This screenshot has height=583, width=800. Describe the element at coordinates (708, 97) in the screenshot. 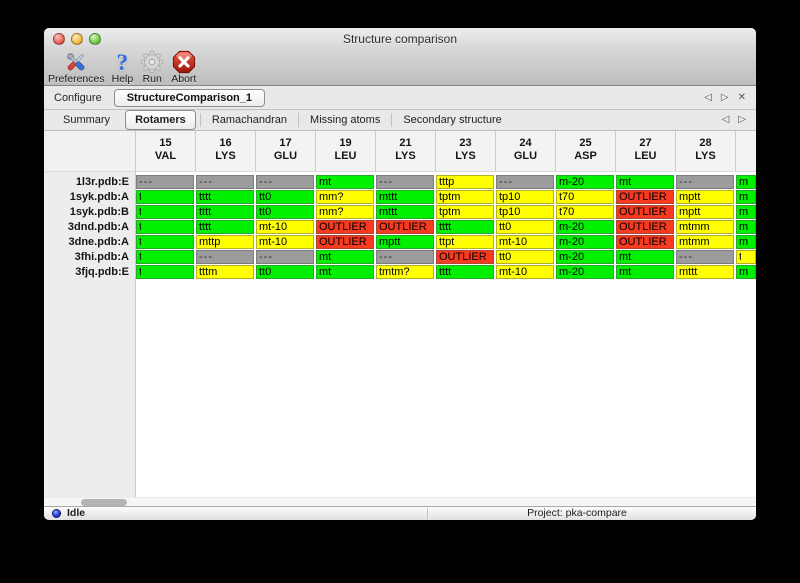

I see `job-prev-arrow-icon: ◁` at that location.